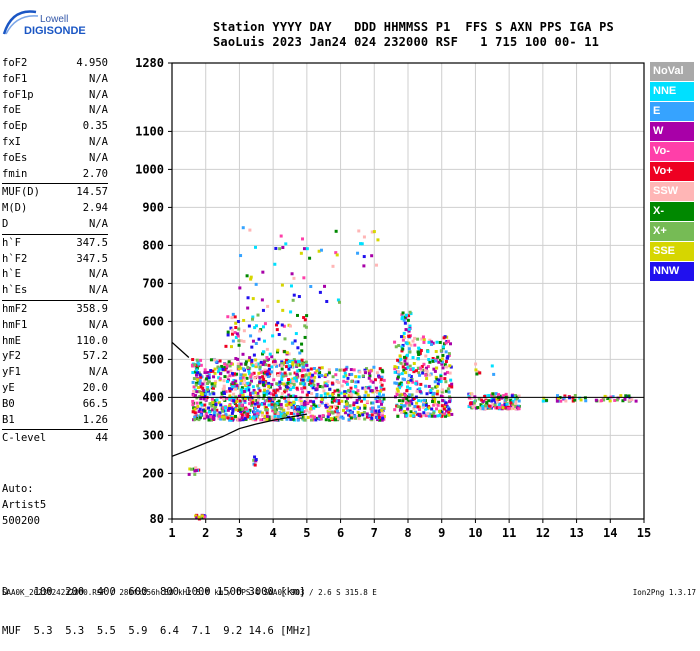 The width and height of the screenshot is (700, 651). Describe the element at coordinates (92, 308) in the screenshot. I see `param-value: 358.9` at that location.